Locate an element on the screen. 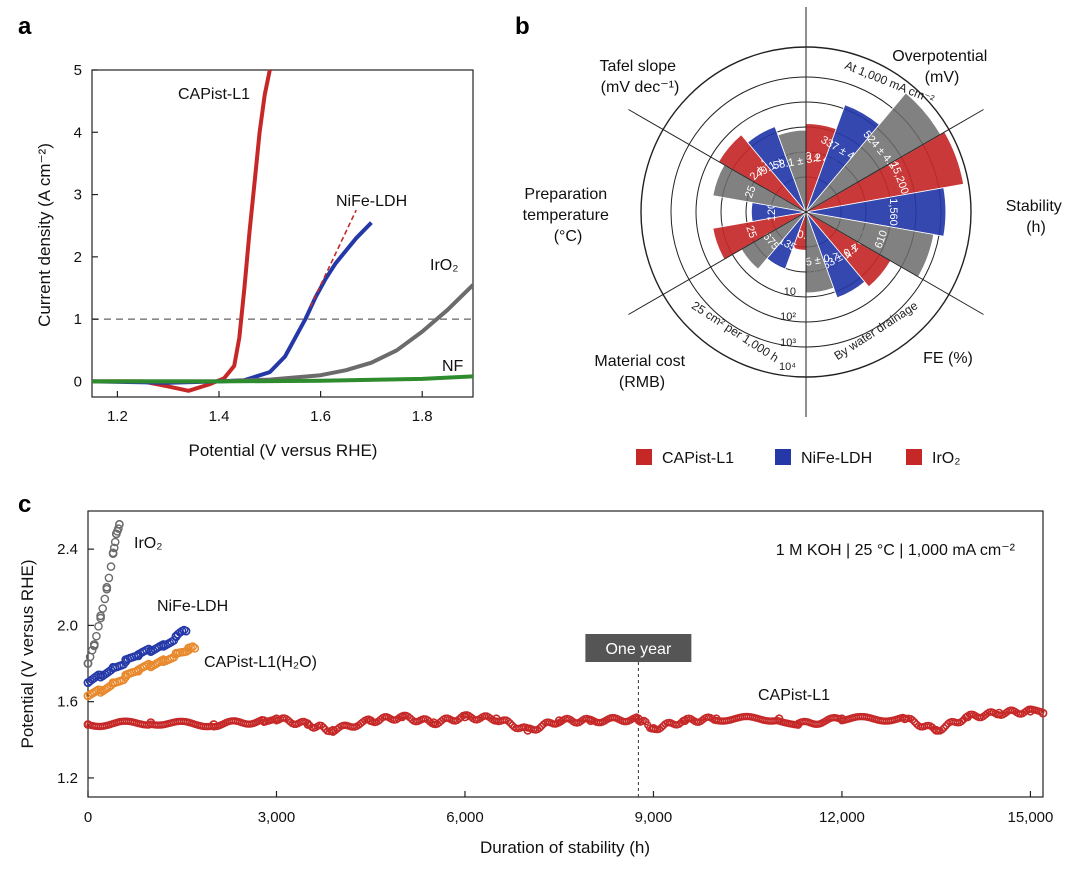 Image resolution: width=1080 pixels, height=873 pixels. category-label-overpotential-line1: Overpotential is located at coordinates (939, 56).